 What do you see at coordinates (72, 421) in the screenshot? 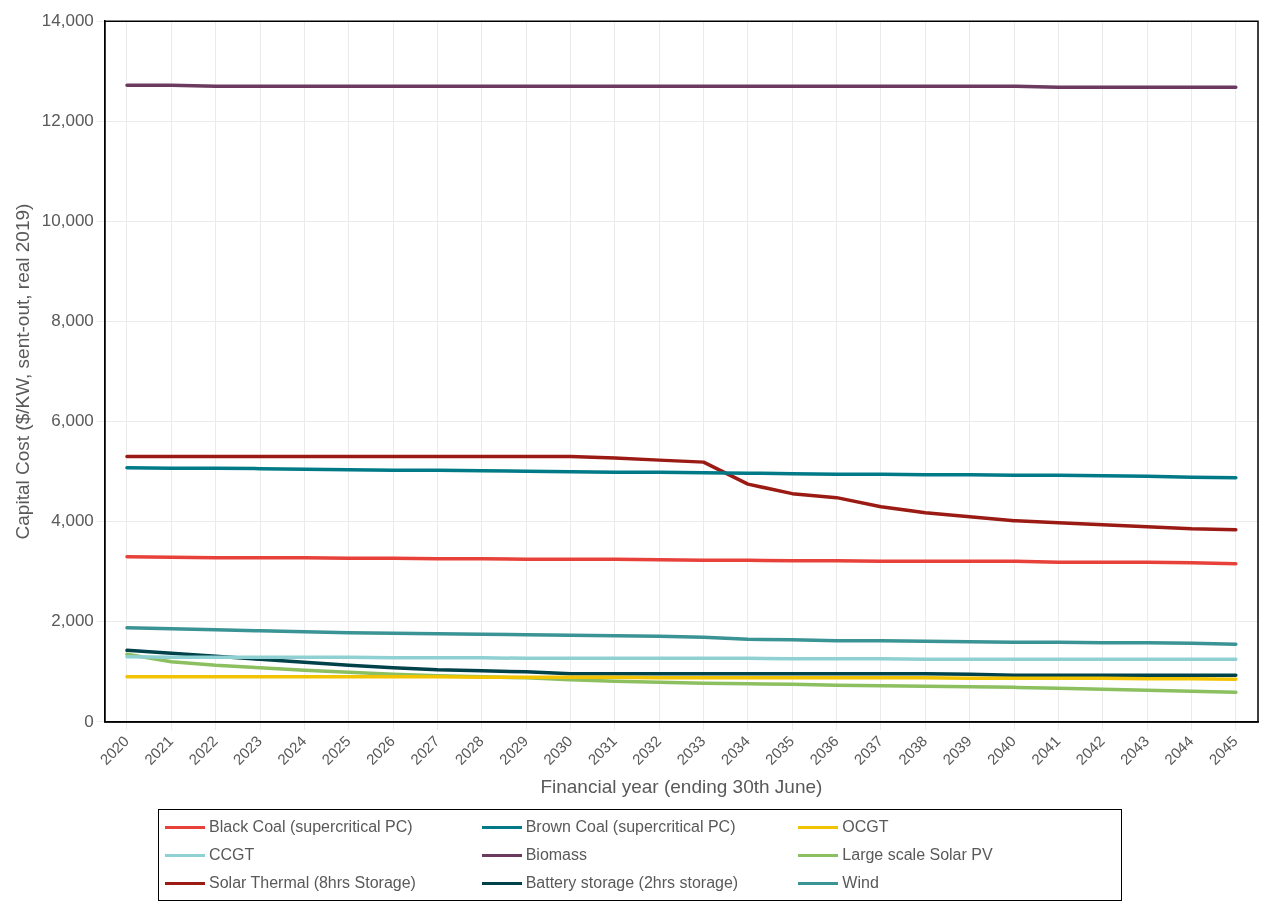
I see `y-tick-label: 6,000` at bounding box center [72, 421].